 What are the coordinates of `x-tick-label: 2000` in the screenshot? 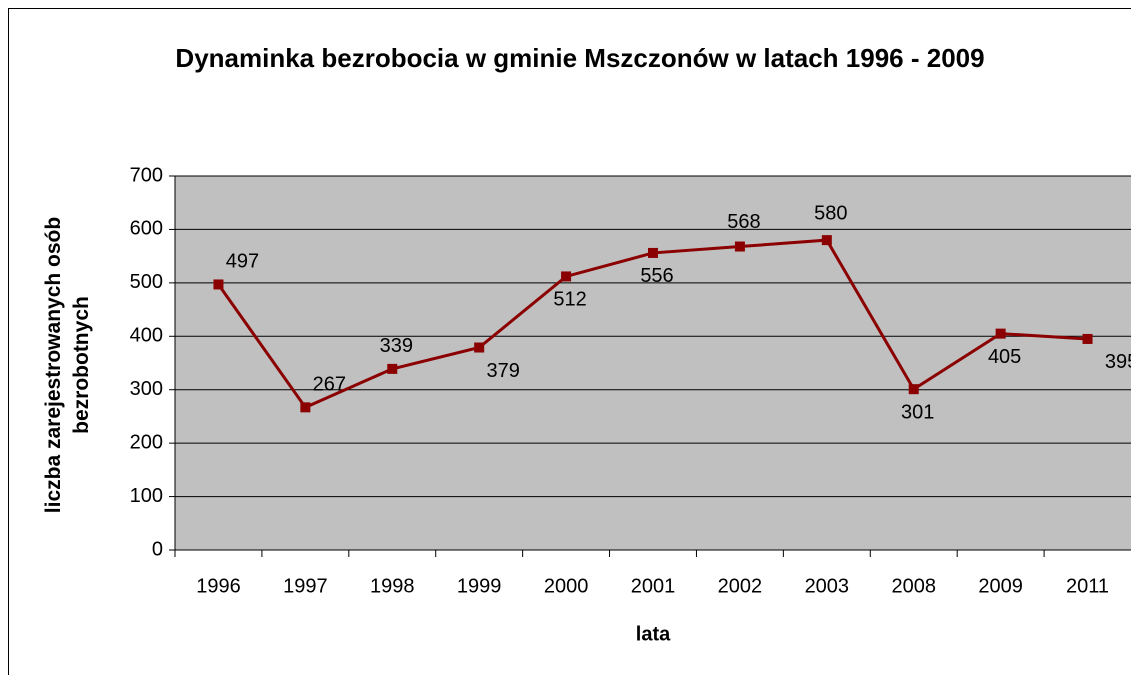 It's located at (566, 586).